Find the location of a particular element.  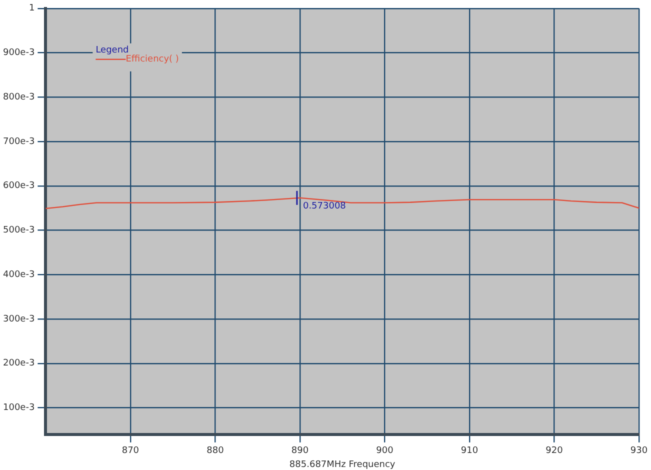

legend-title: Legend is located at coordinates (112, 51).